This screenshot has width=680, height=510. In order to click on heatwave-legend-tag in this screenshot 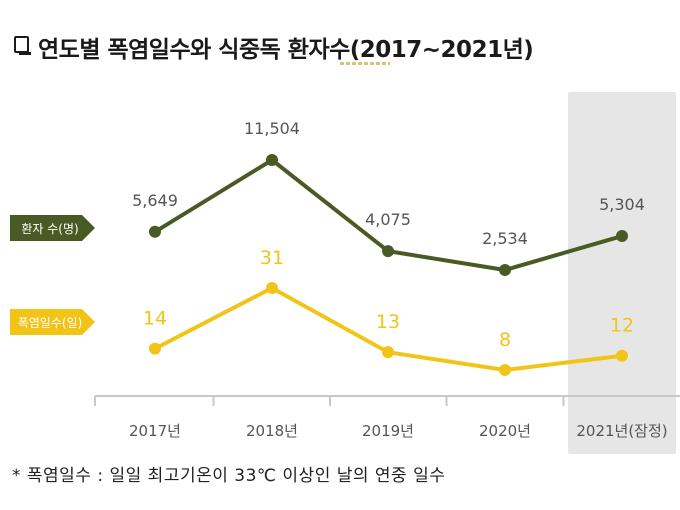, I will do `click(52, 322)`.